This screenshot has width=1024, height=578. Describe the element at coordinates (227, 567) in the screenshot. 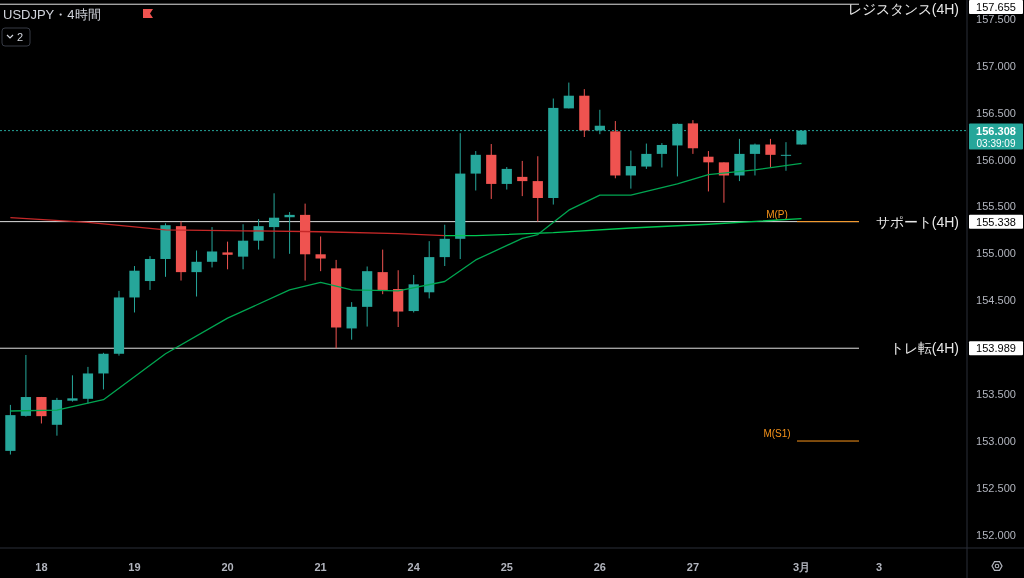

I see `x-tick-label: 20` at that location.